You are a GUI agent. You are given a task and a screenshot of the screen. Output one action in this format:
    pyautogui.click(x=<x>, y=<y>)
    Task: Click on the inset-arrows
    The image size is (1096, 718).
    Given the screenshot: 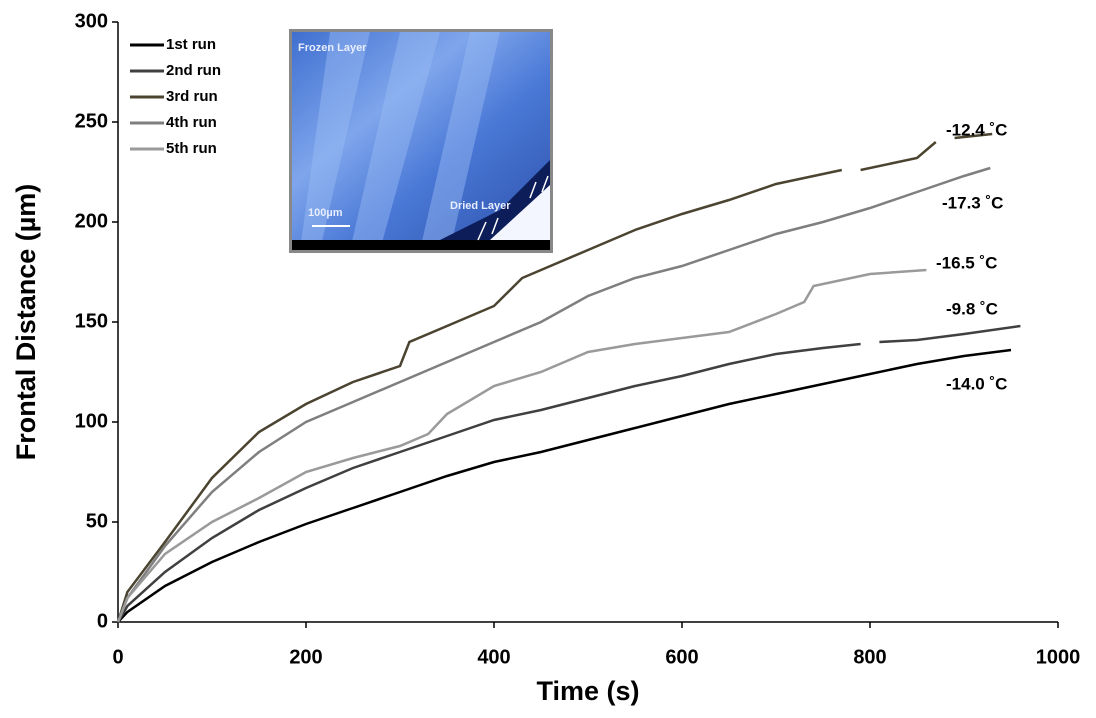 What is the action you would take?
    pyautogui.click(x=513, y=208)
    